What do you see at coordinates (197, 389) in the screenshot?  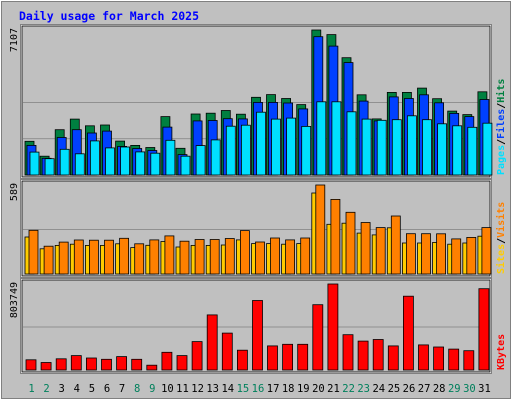 I see `x-tick-label: 12` at bounding box center [197, 389].